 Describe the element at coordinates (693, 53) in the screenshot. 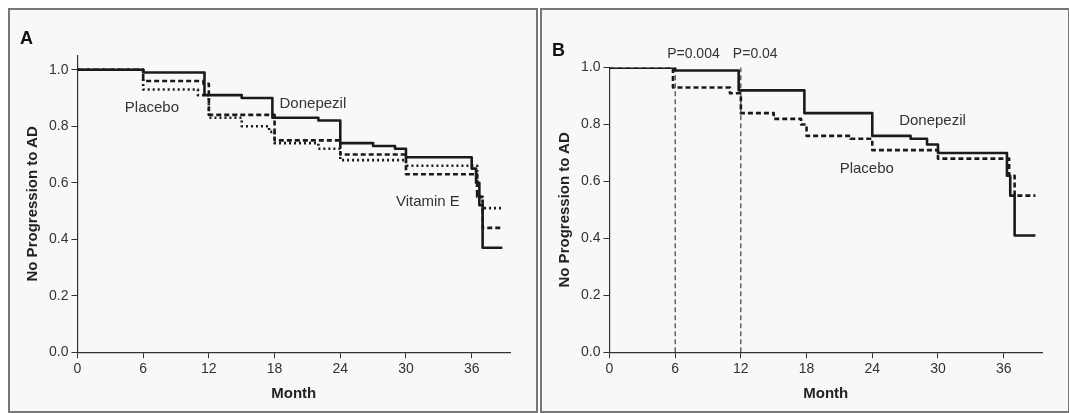

I see `annotation: P=0.004` at that location.